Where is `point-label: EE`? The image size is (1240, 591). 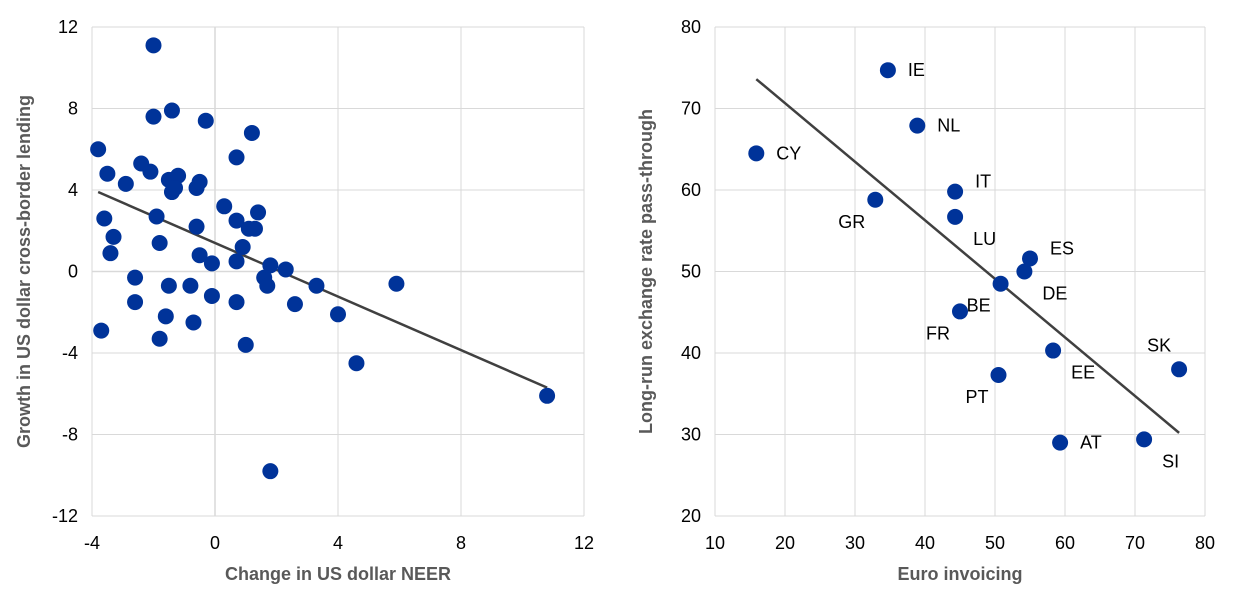 point-label: EE is located at coordinates (1083, 373).